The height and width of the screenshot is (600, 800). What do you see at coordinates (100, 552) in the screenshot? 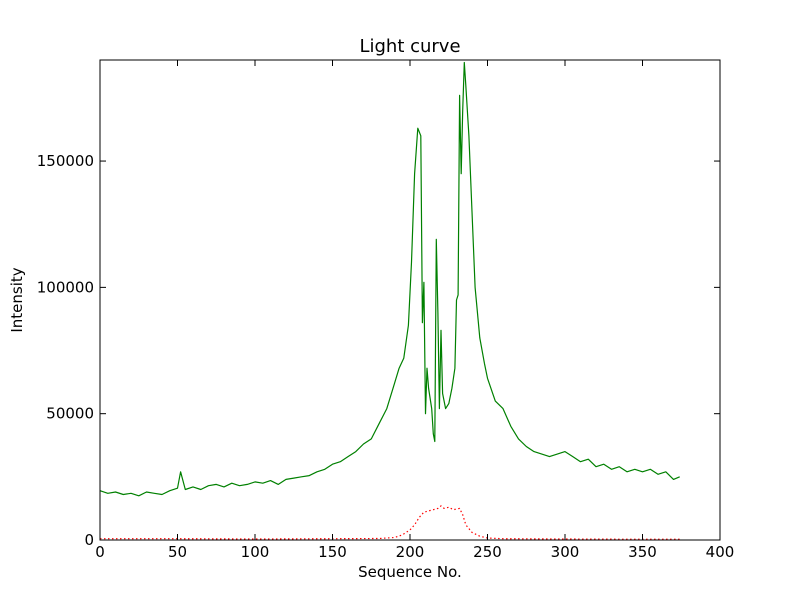
I see `x-tick-label: 0` at bounding box center [100, 552].